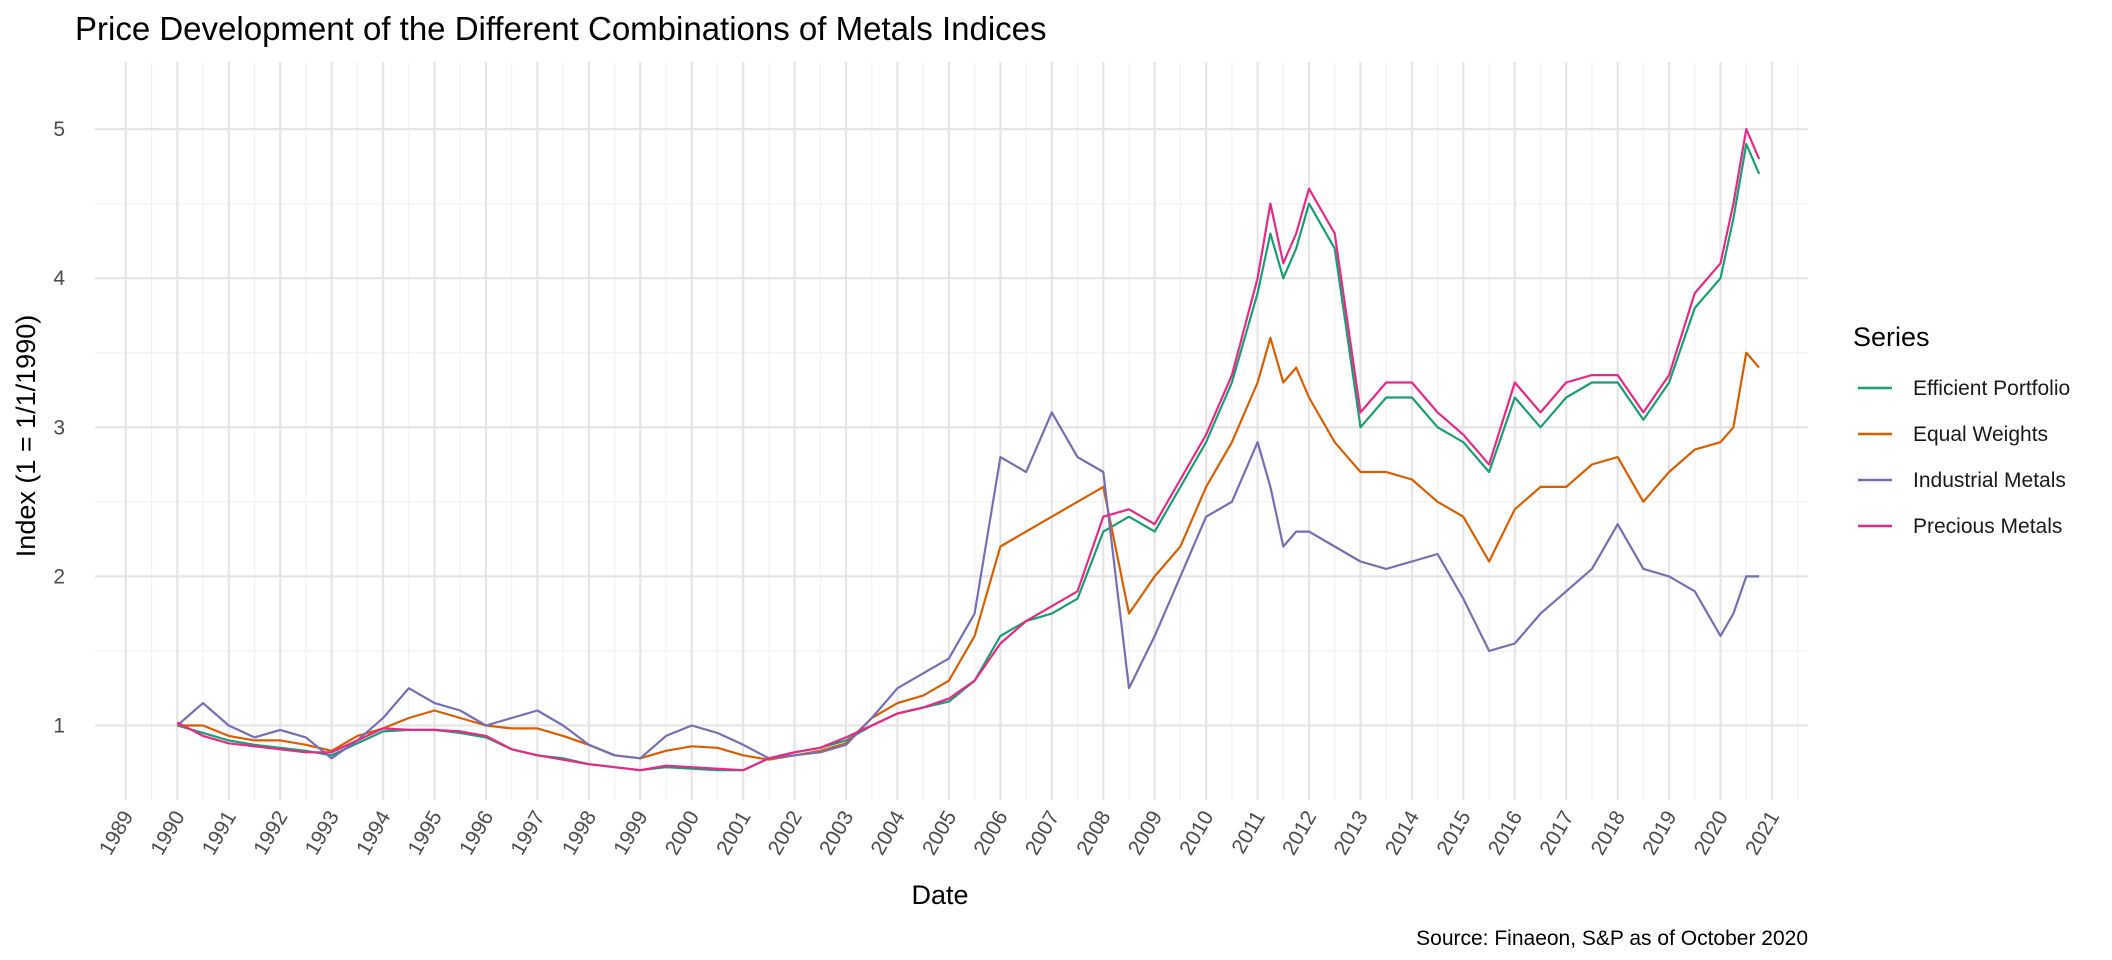 The height and width of the screenshot is (960, 2112). I want to click on y-tick-label: 4, so click(59, 278).